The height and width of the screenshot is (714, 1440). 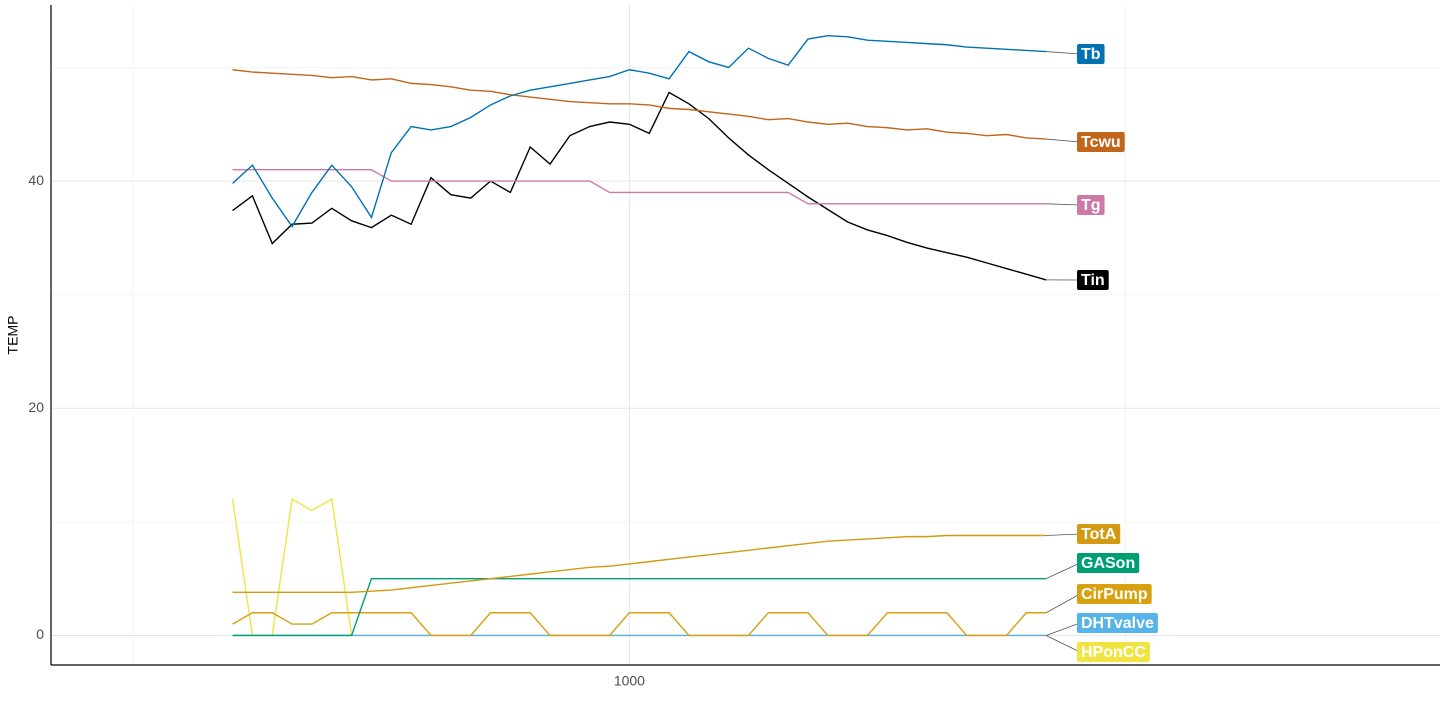 I want to click on series-label: HPonCC, so click(x=1113, y=652).